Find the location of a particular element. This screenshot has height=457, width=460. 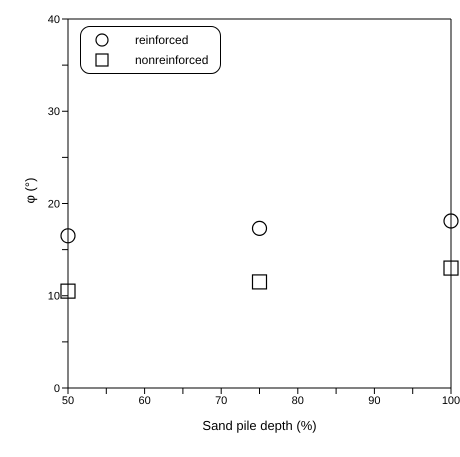

x-axis-title: Sand pile depth (%) is located at coordinates (259, 425).